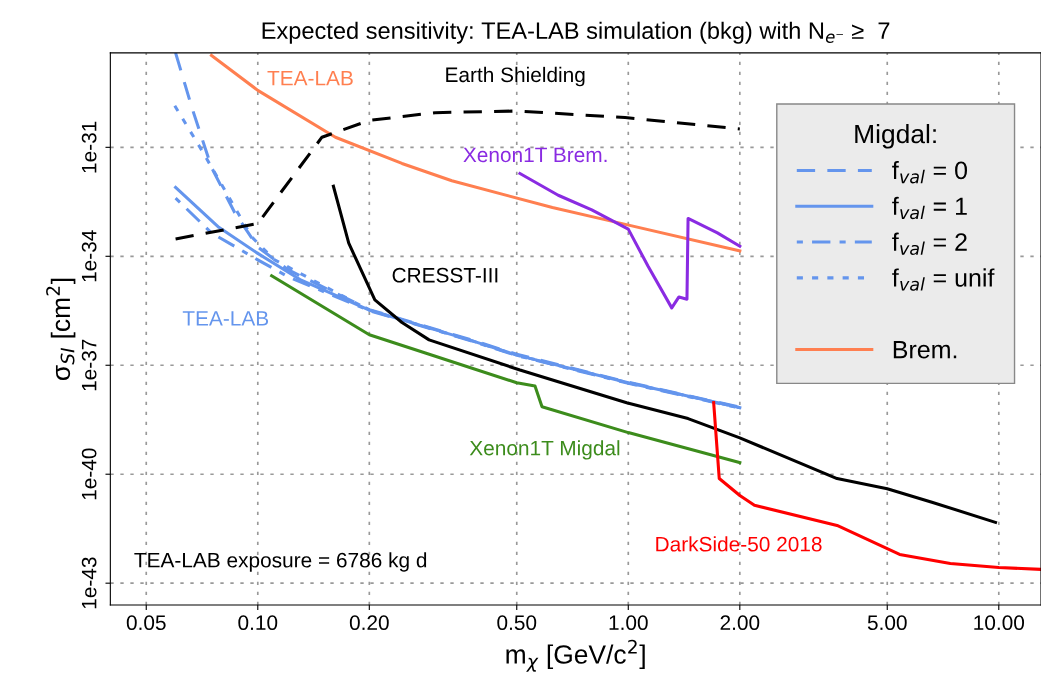  What do you see at coordinates (89, 365) in the screenshot?
I see `y-tick-label: 1e-37` at bounding box center [89, 365].